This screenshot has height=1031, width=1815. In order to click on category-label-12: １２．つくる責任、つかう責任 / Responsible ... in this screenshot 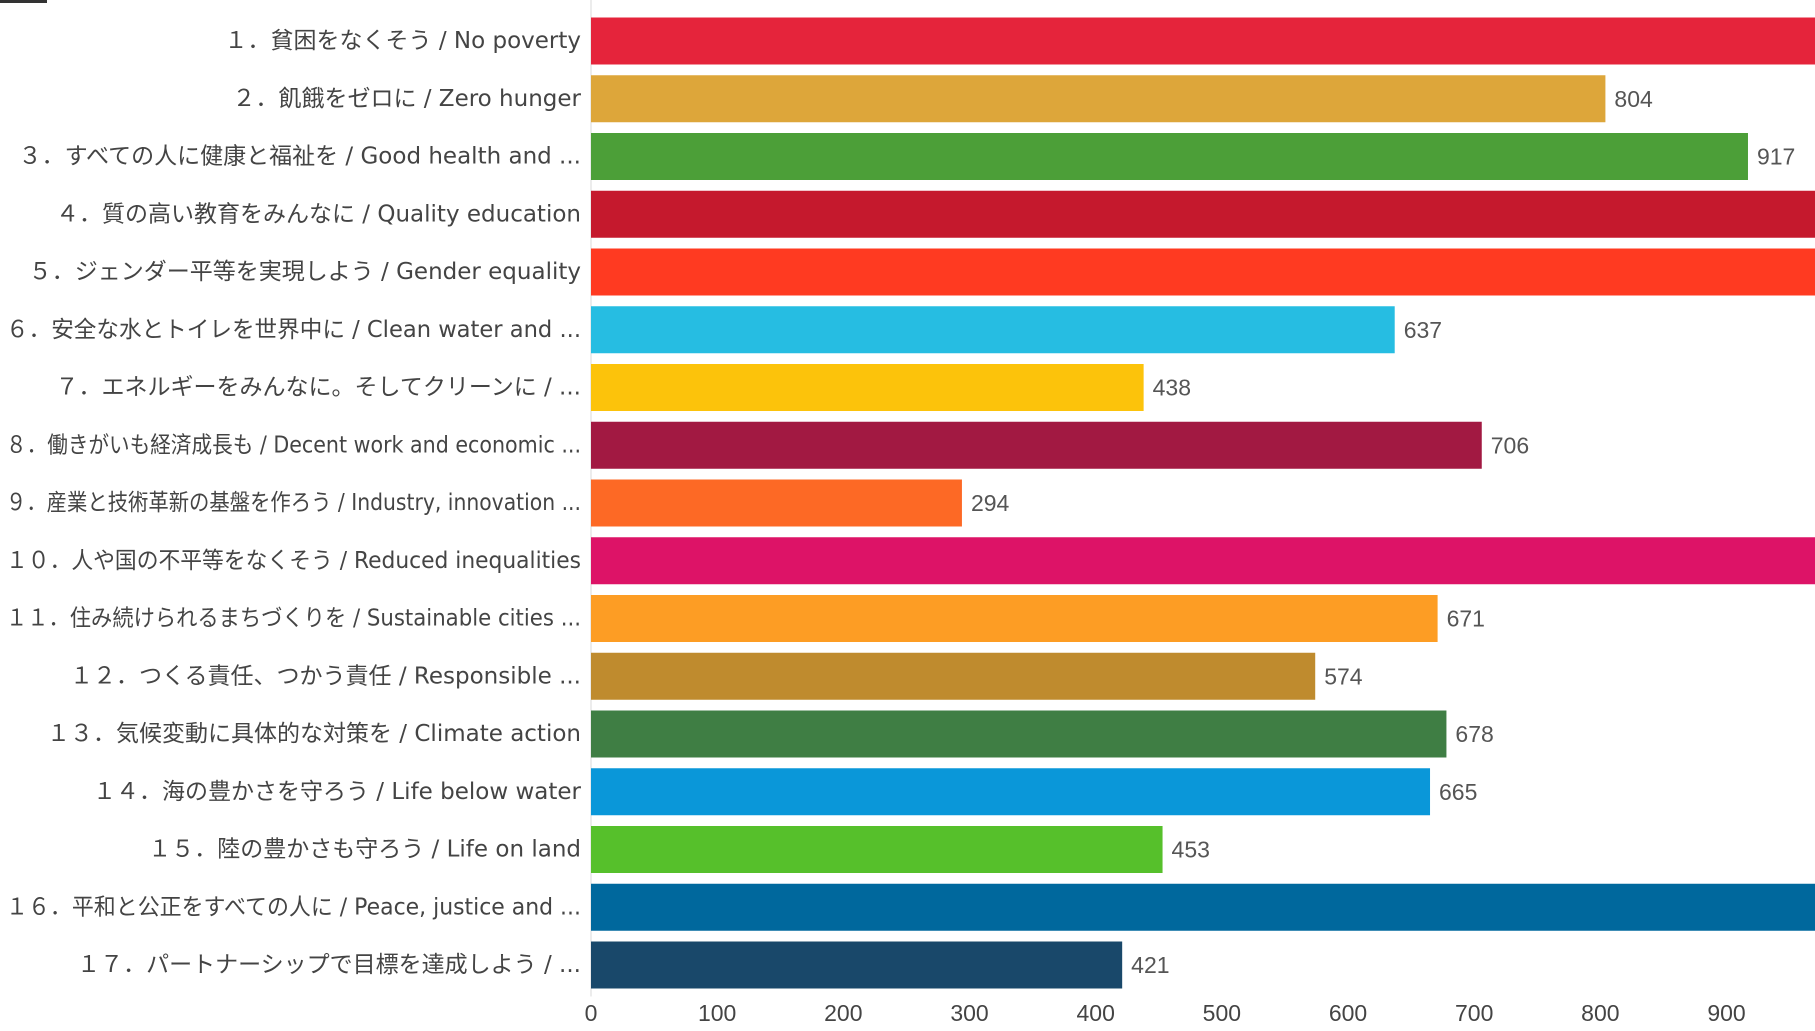, I will do `click(325, 676)`.